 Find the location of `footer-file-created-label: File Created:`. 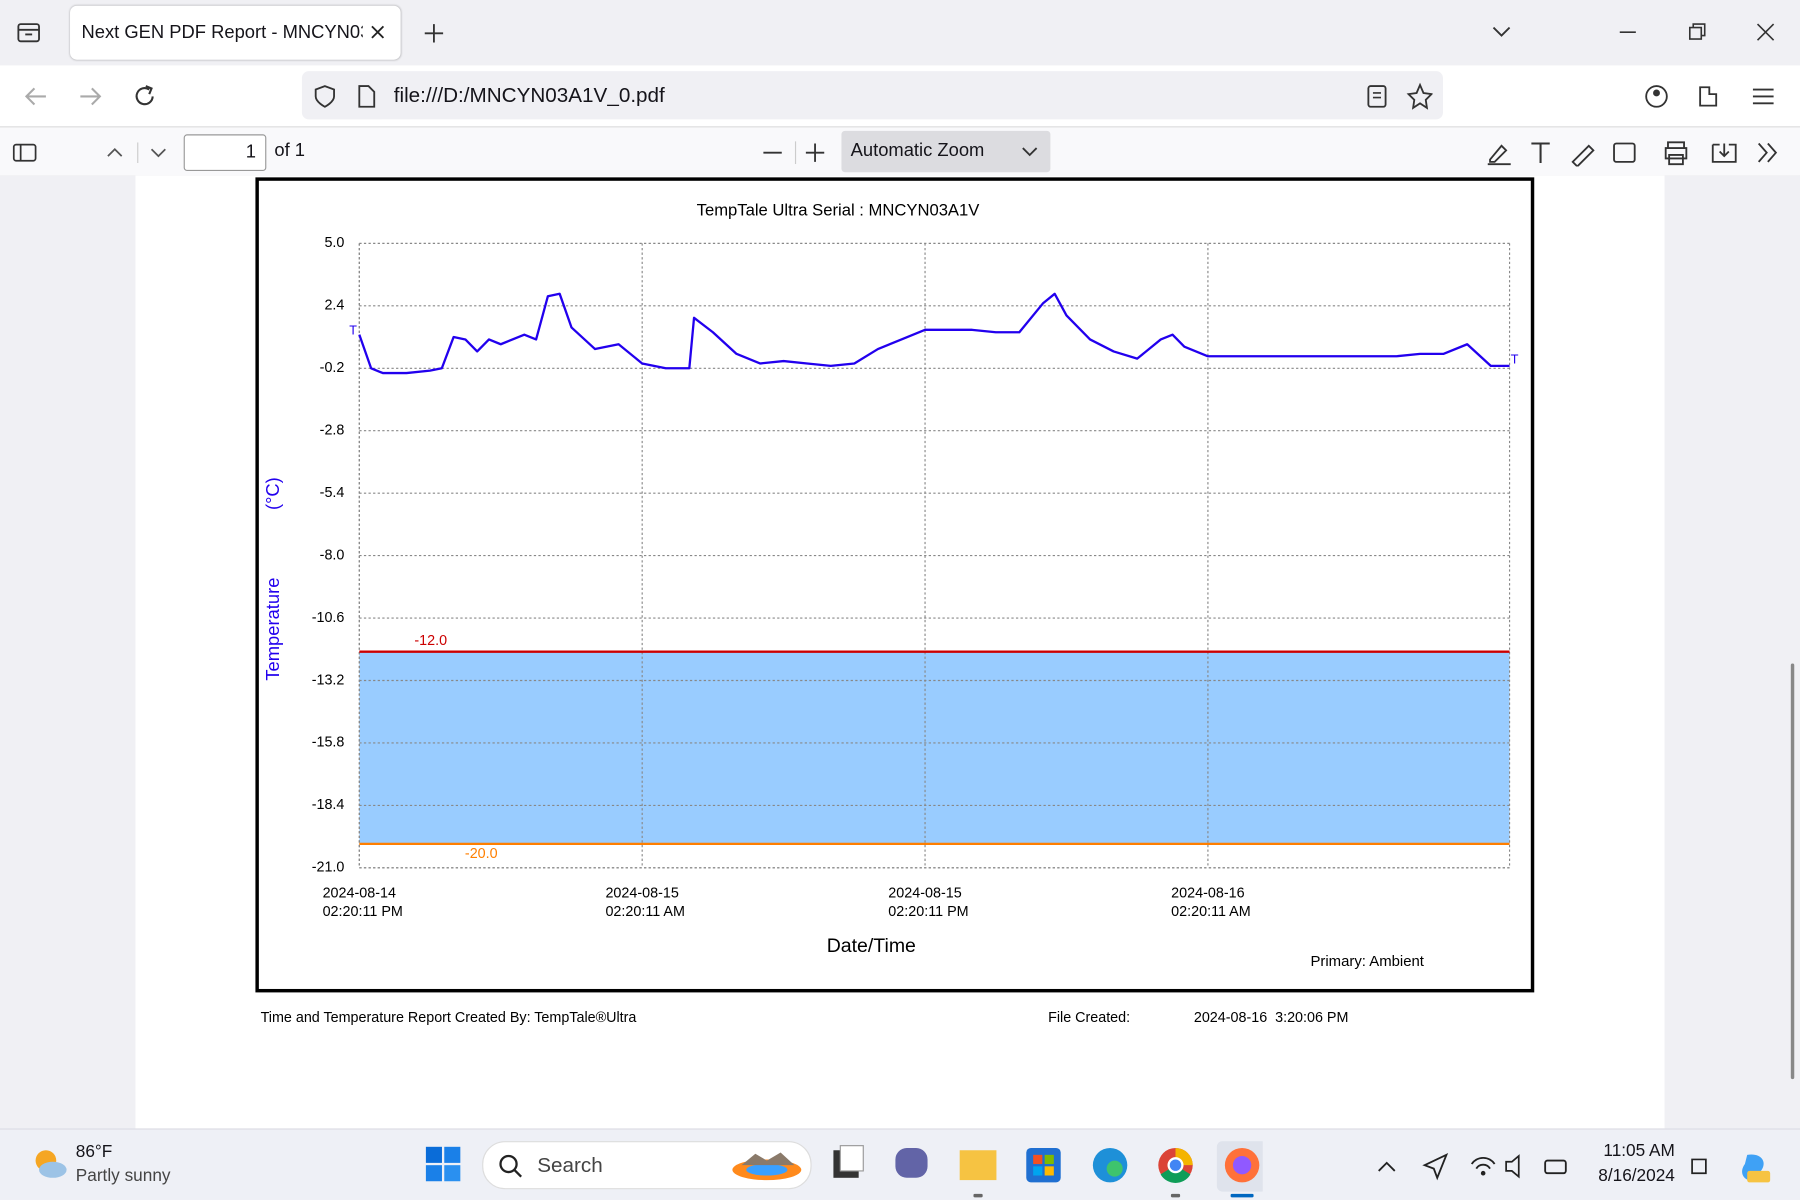

footer-file-created-label: File Created: is located at coordinates (1089, 1018).